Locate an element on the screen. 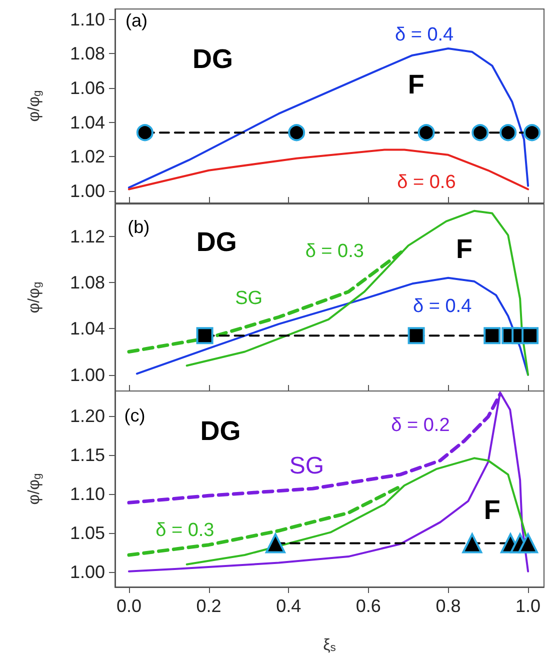  y-tick-label: 1.02 is located at coordinates (87, 156).